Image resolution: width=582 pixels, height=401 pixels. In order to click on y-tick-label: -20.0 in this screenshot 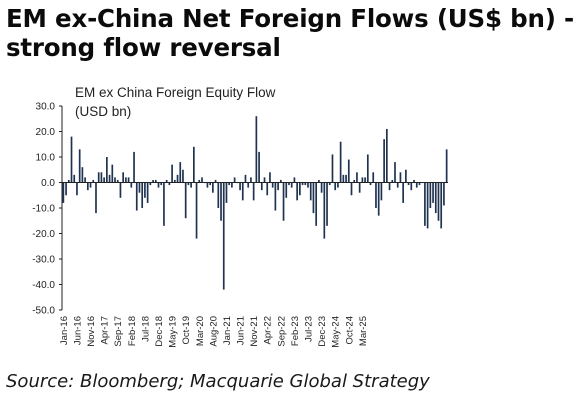, I will do `click(43, 234)`.